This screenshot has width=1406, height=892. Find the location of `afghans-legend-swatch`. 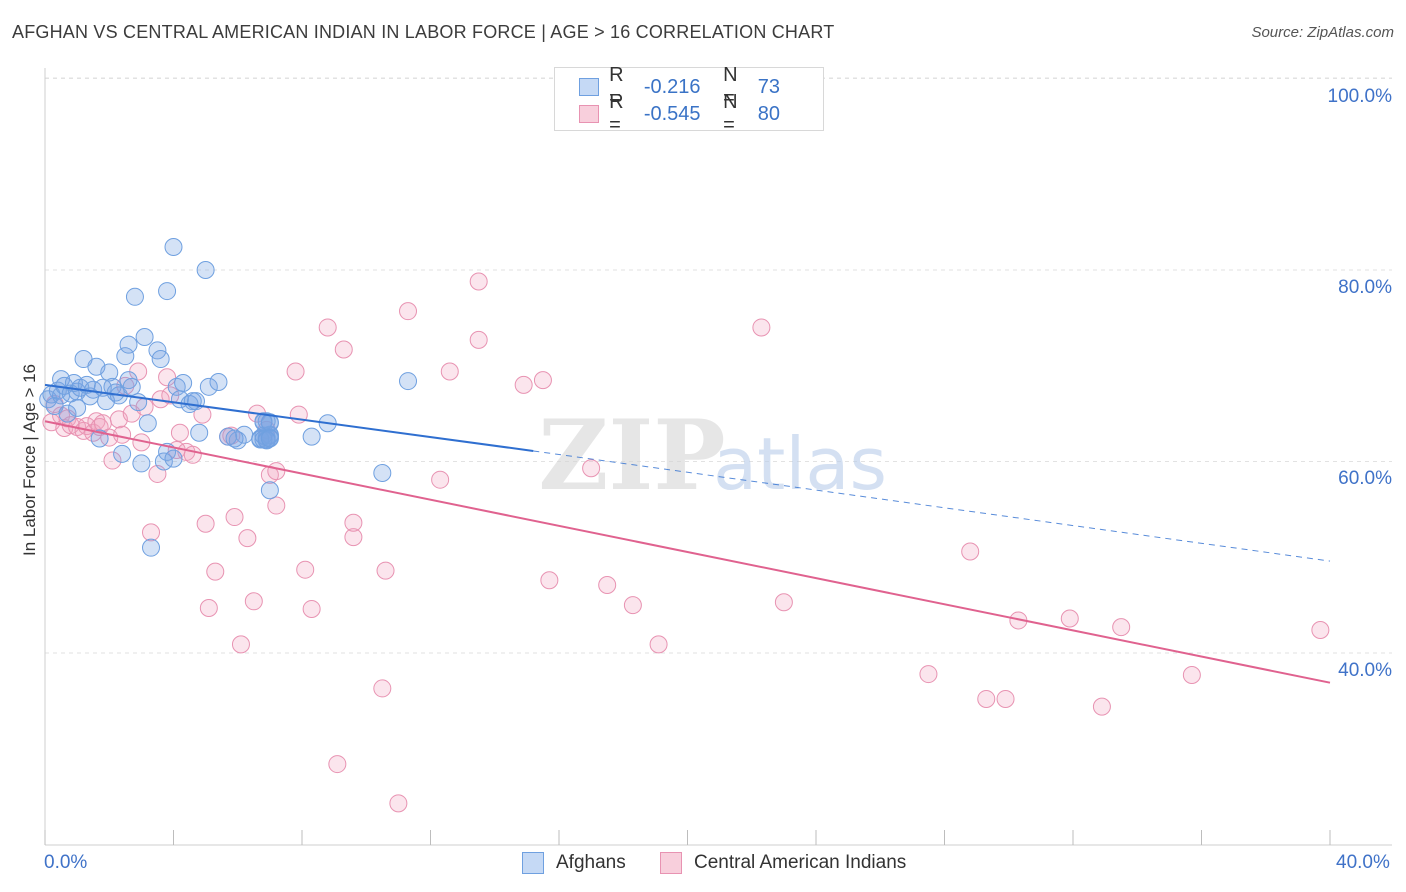

afghans-legend-swatch is located at coordinates (533, 863).